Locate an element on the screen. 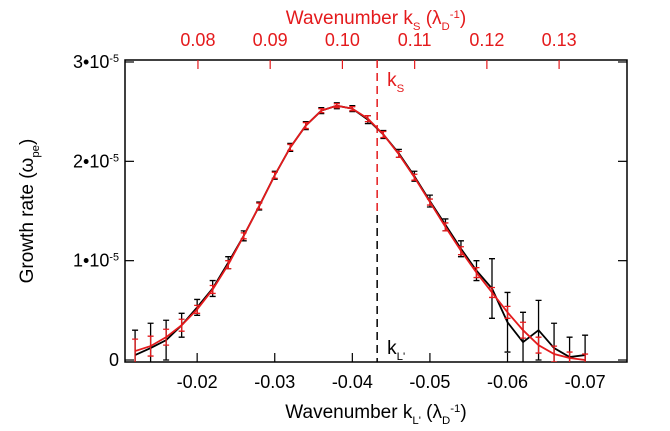  x-tick-label: -0.04 is located at coordinates (352, 382).